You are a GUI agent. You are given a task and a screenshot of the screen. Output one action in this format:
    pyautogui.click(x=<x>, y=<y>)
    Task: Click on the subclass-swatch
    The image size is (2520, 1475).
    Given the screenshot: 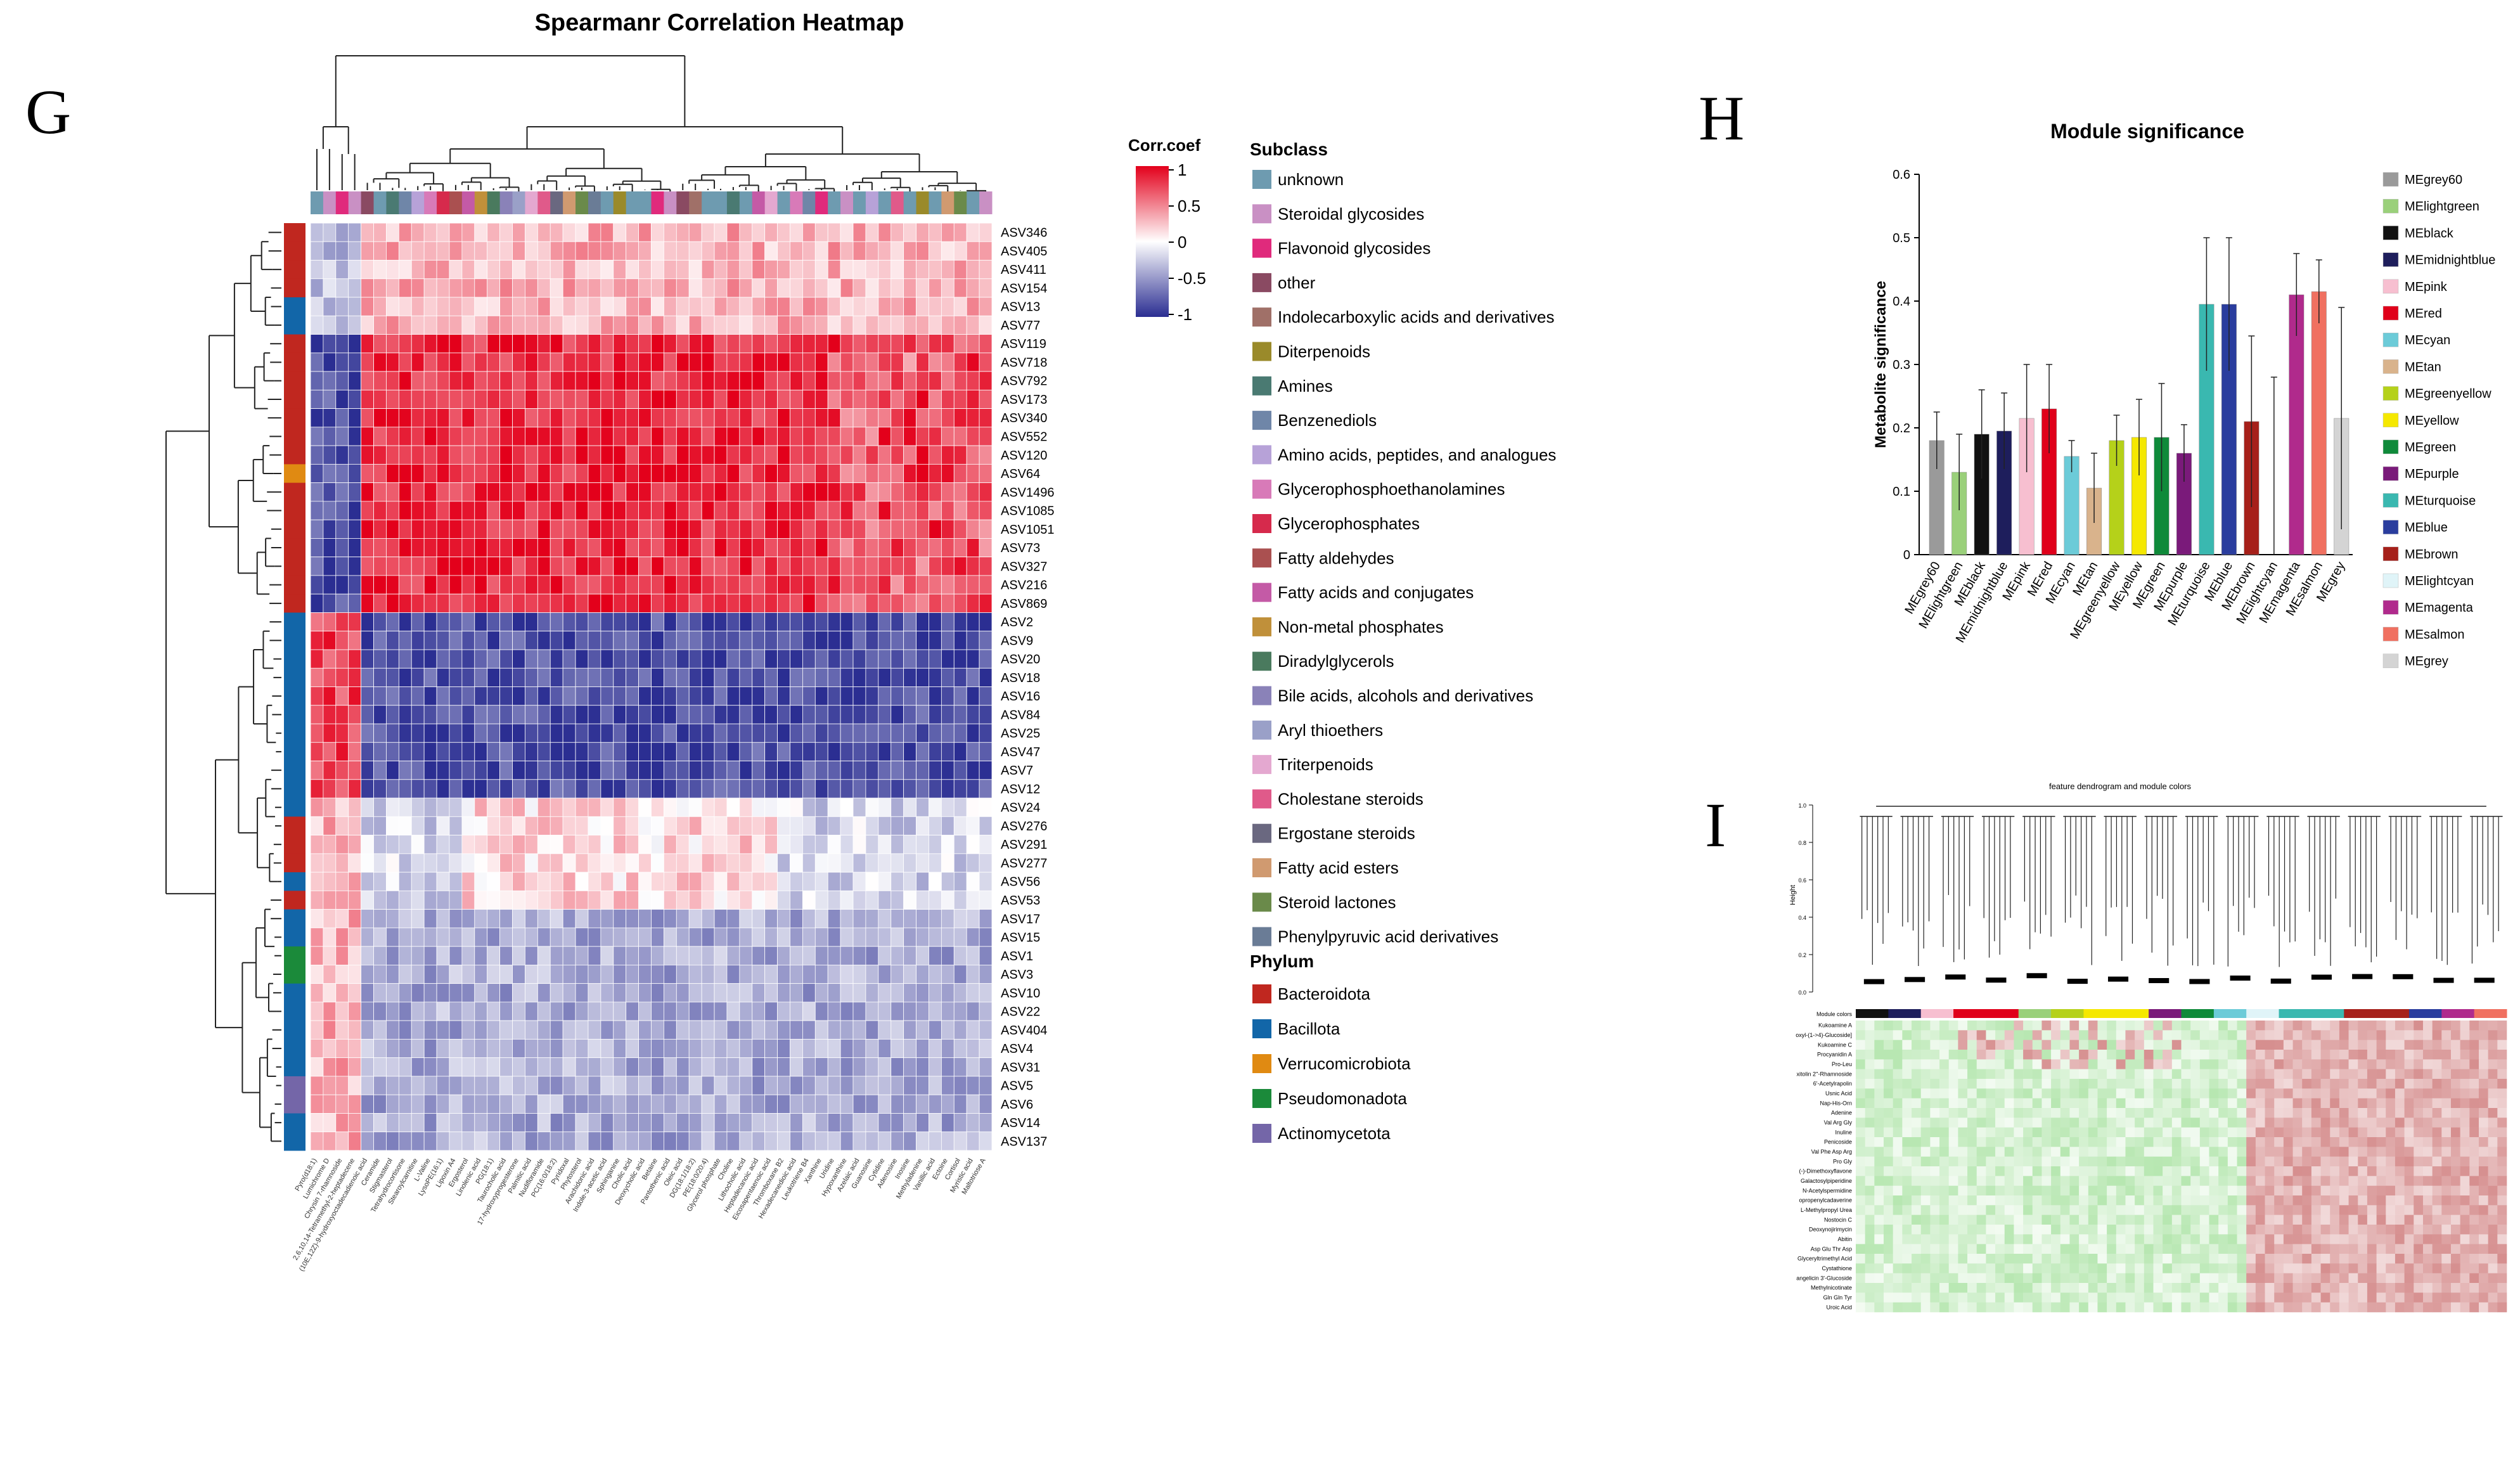 What is the action you would take?
    pyautogui.click(x=1261, y=282)
    